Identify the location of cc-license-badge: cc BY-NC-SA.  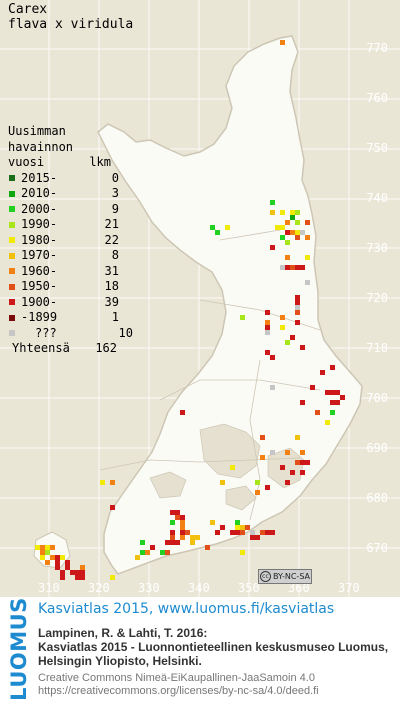
(285, 576).